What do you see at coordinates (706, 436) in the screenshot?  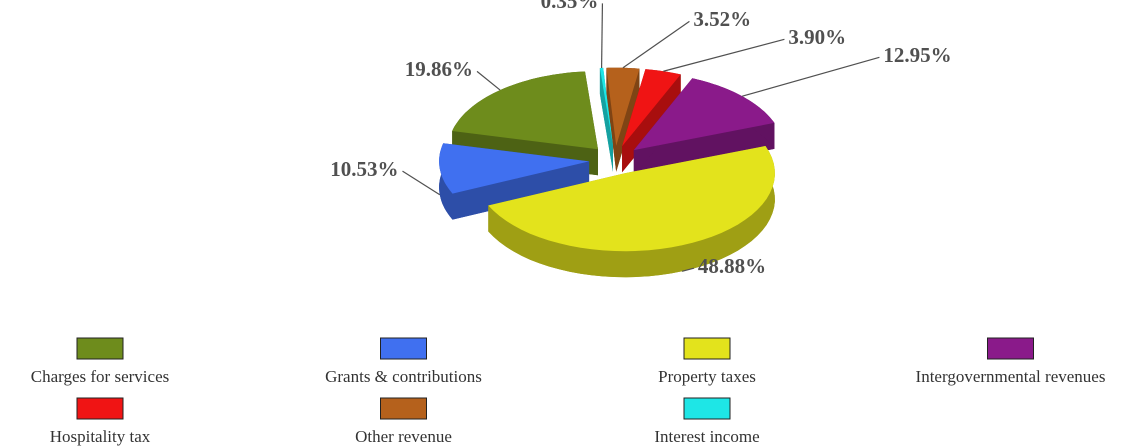 I see `legend-label: Interest income` at bounding box center [706, 436].